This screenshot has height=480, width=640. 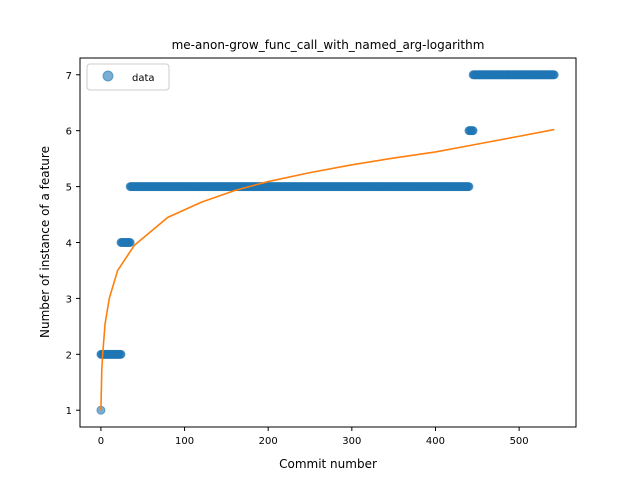 I want to click on x-axis-label: Commit number, so click(x=328, y=464).